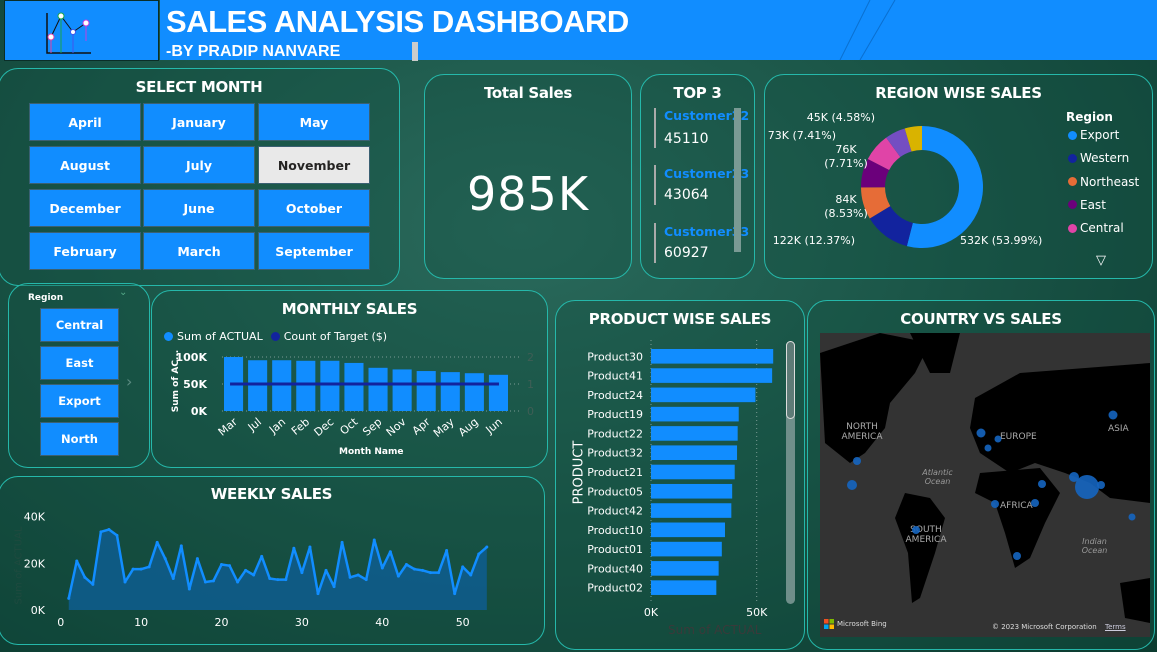 The image size is (1157, 652). Describe the element at coordinates (655, 243) in the screenshot. I see `divider` at that location.